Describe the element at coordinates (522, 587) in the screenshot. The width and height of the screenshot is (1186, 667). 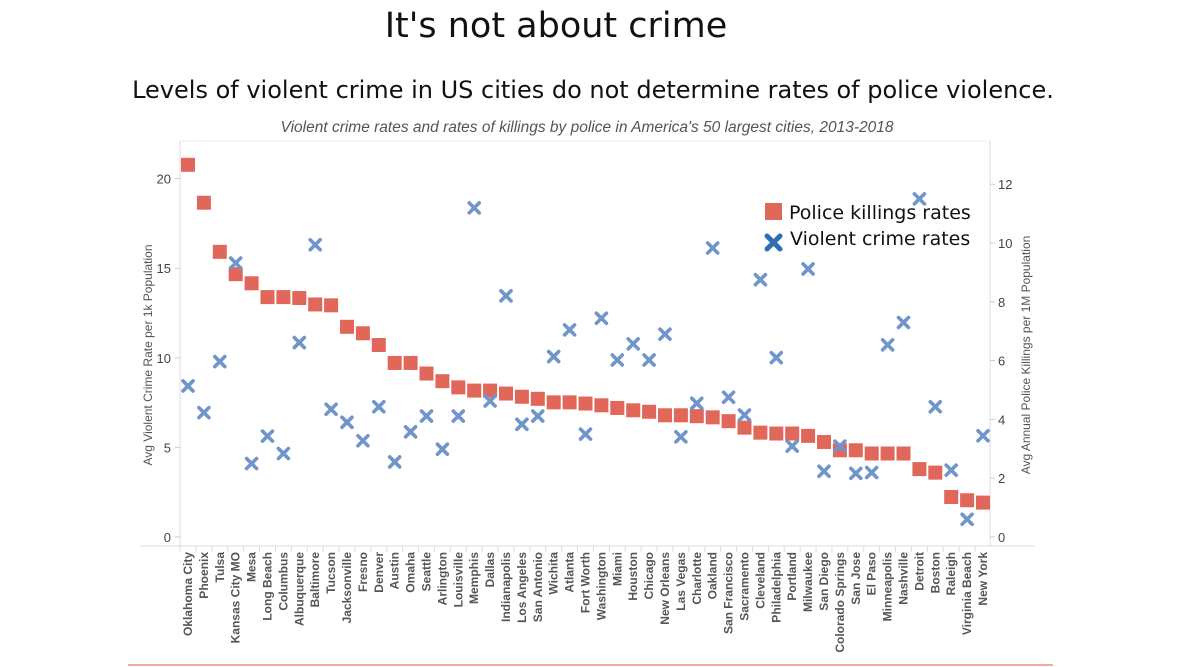
I see `x-tick-label: Los Angeles` at that location.